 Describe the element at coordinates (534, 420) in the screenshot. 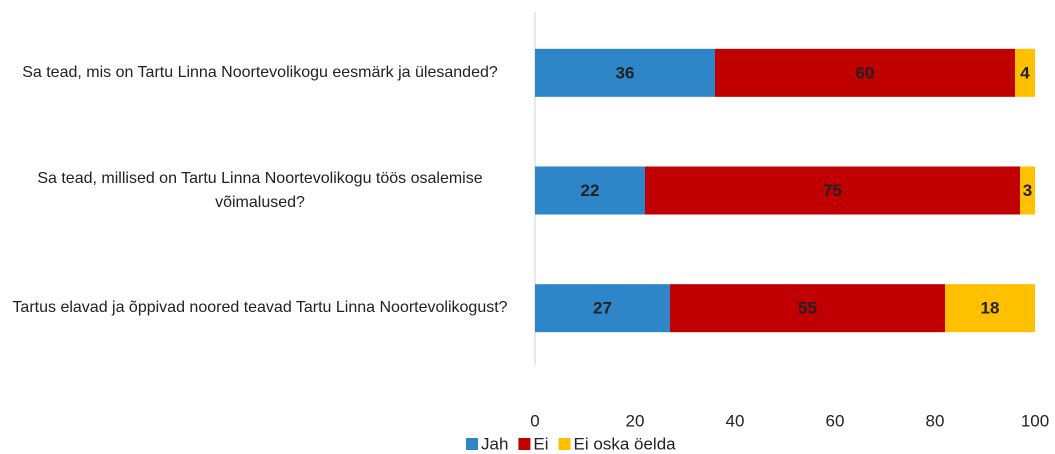

I see `x-tick-label: 0` at that location.